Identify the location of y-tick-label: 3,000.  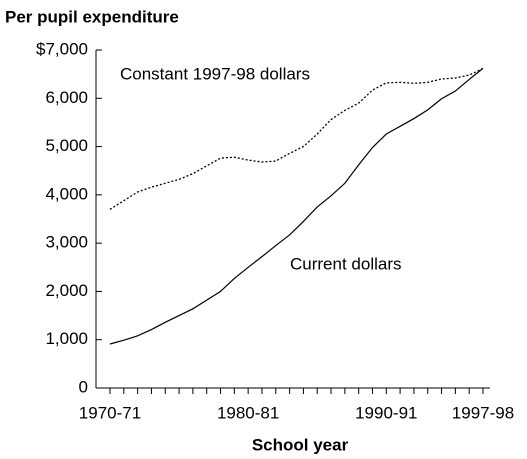
(66, 242).